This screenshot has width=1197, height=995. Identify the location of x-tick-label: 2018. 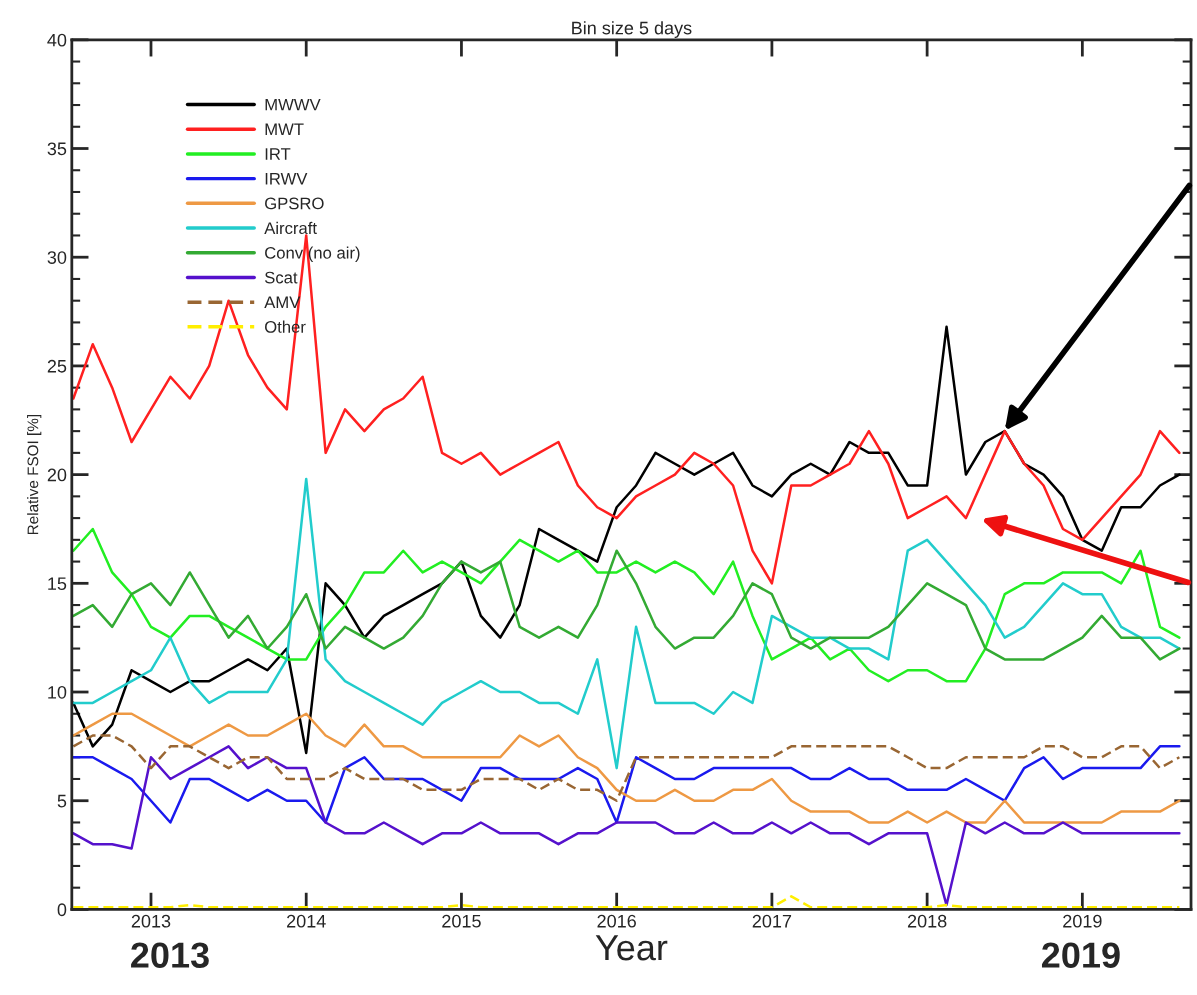
(927, 921).